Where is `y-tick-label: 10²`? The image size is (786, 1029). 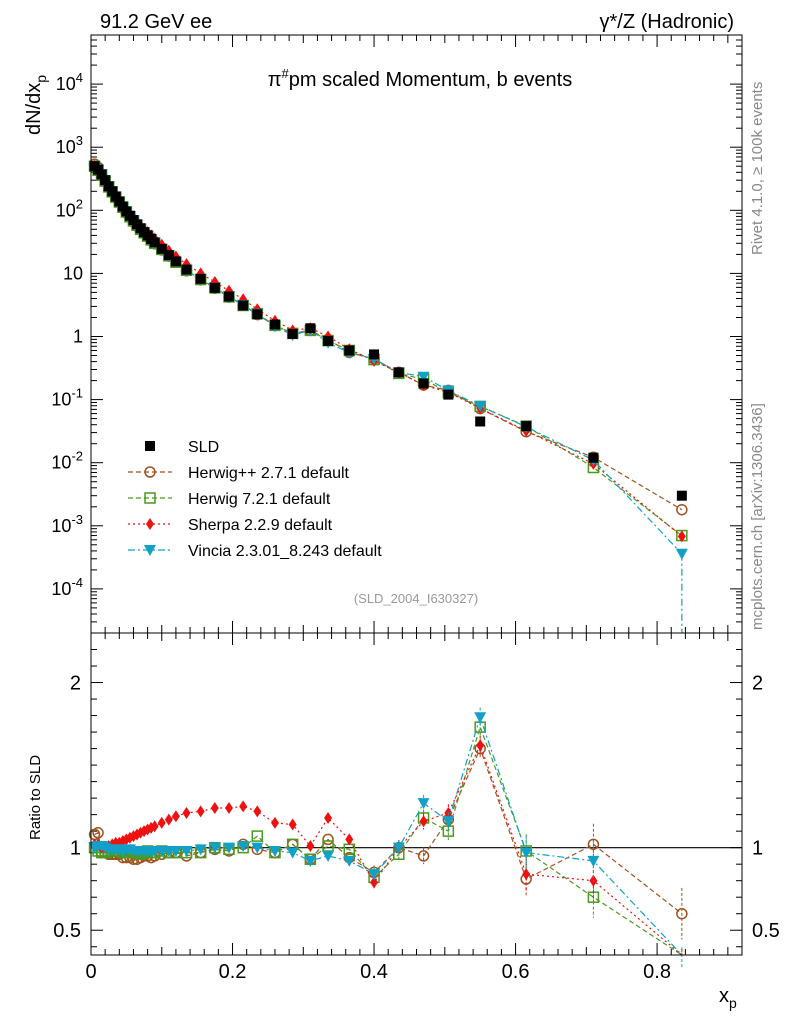
y-tick-label: 10² is located at coordinates (69, 208).